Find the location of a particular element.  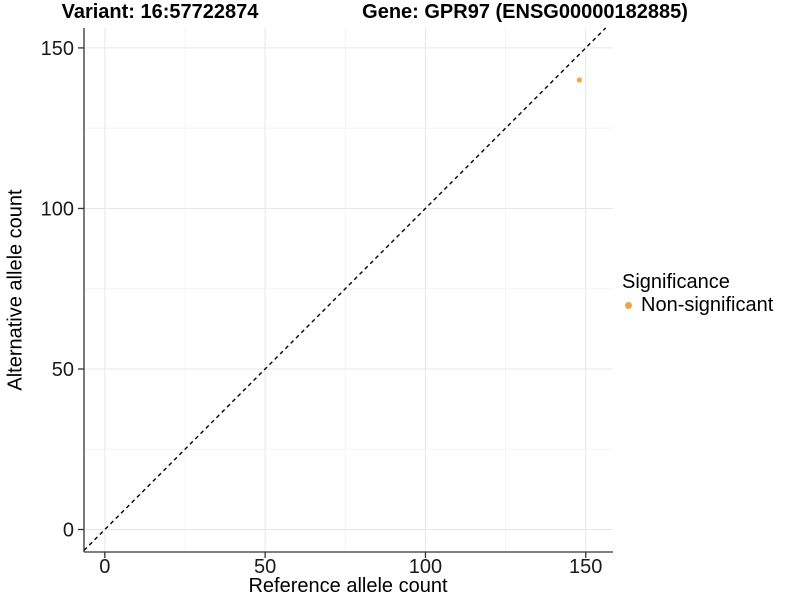

x-axis-tick-label: 50 is located at coordinates (265, 567).